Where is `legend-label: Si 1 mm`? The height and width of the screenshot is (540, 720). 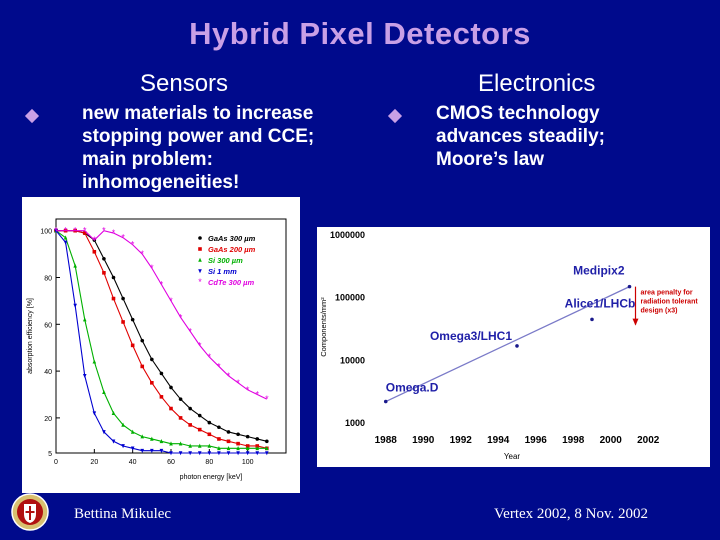 legend-label: Si 1 mm is located at coordinates (222, 271).